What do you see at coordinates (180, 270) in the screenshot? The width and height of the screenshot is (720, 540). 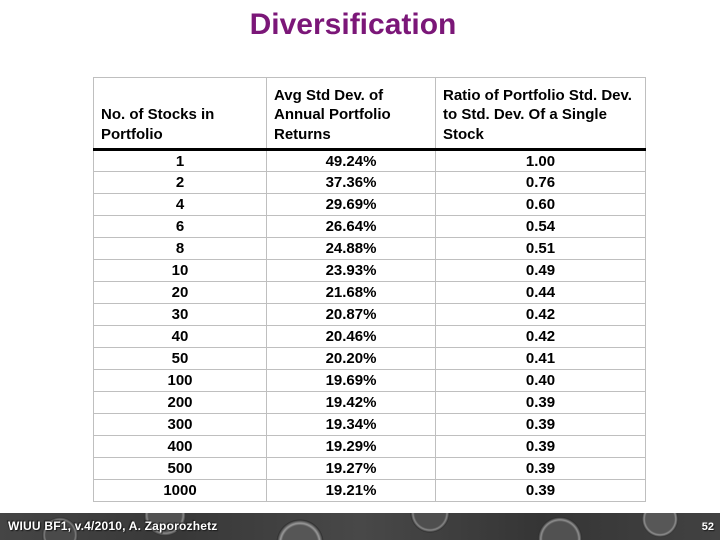 I see `table-cell: 10` at bounding box center [180, 270].